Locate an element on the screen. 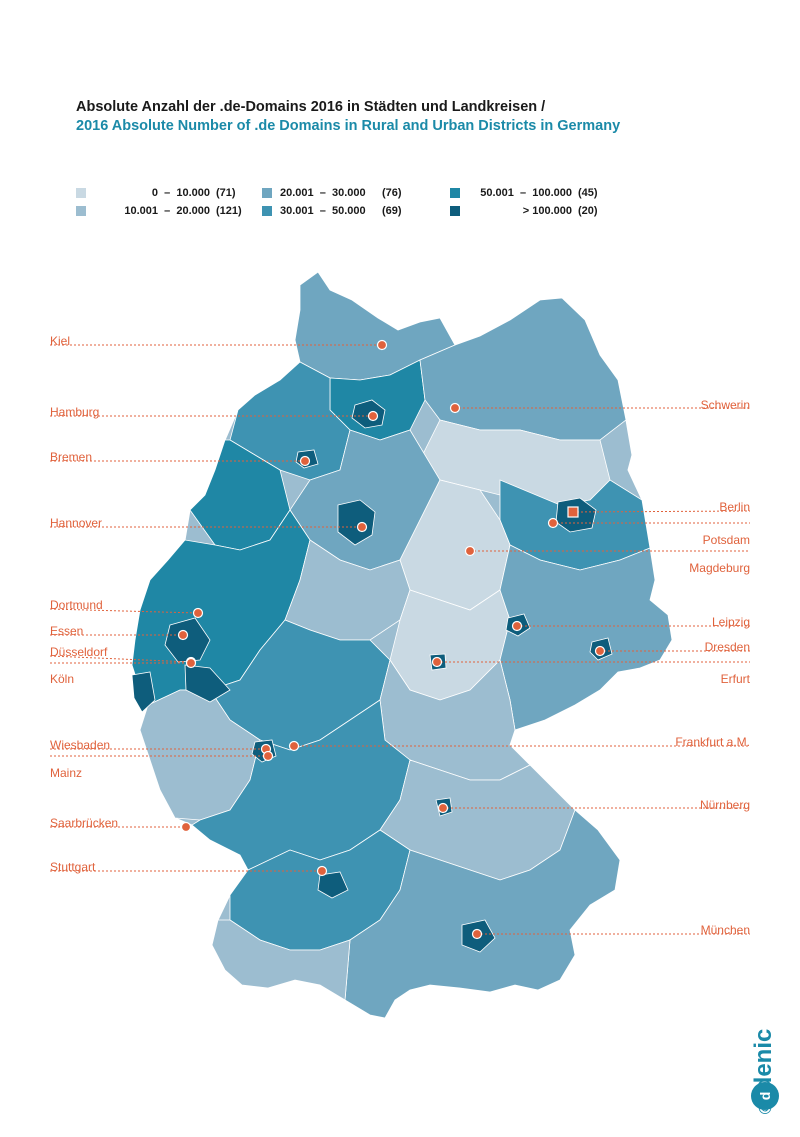  denic-logo: d denic © is located at coordinates (765, 1068).